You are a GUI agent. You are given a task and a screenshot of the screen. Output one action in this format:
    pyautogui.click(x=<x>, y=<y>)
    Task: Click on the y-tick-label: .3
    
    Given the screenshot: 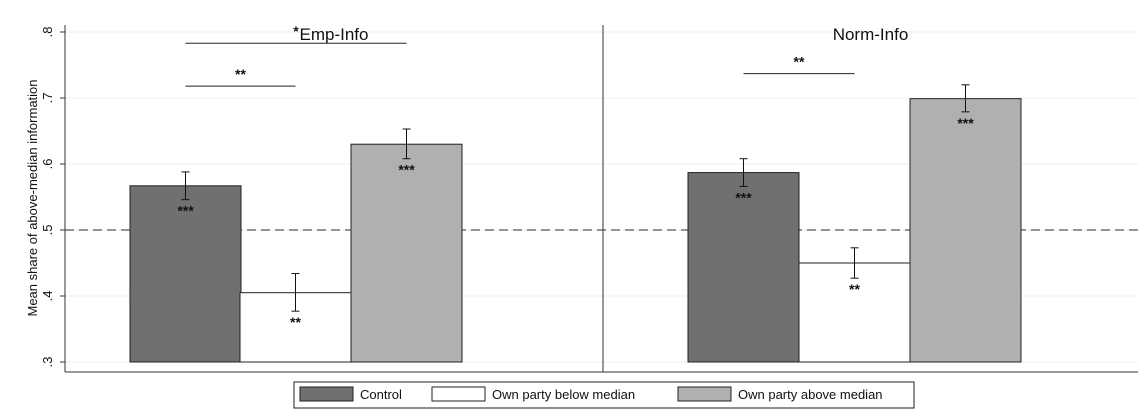 What is the action you would take?
    pyautogui.click(x=47, y=362)
    